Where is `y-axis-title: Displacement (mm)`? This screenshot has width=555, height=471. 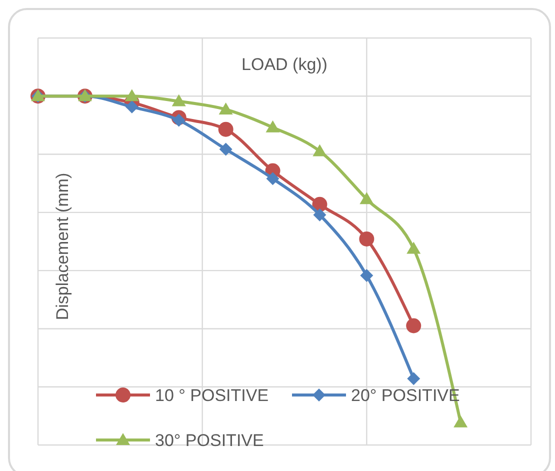 y-axis-title: Displacement (mm) is located at coordinates (62, 246).